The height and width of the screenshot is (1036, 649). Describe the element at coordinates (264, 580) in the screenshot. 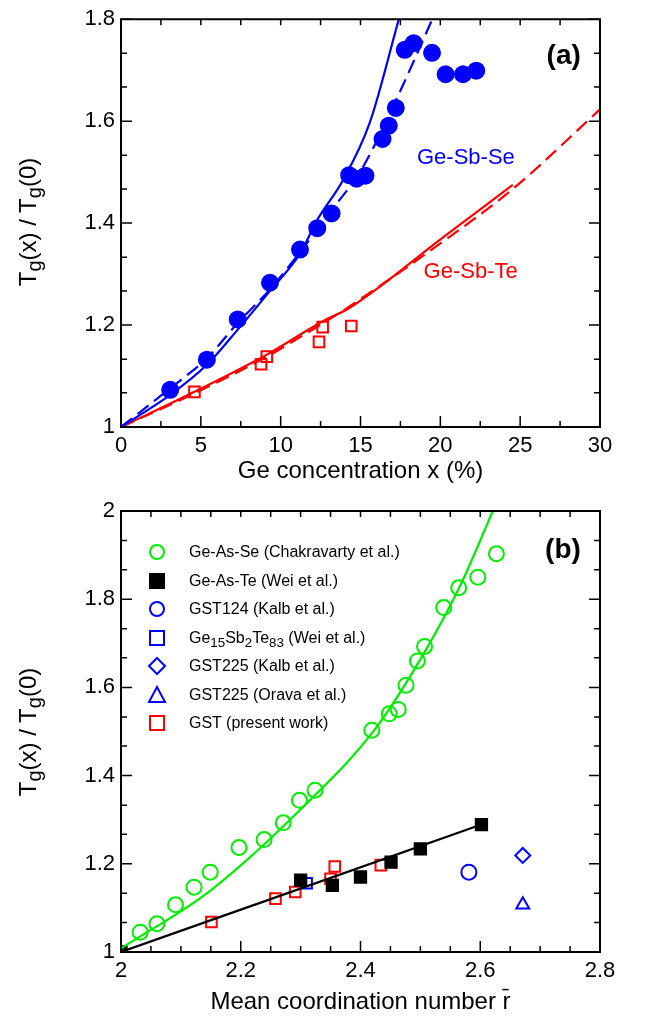

I see `legend-label: Ge-As-Te (Wei et al.)` at that location.